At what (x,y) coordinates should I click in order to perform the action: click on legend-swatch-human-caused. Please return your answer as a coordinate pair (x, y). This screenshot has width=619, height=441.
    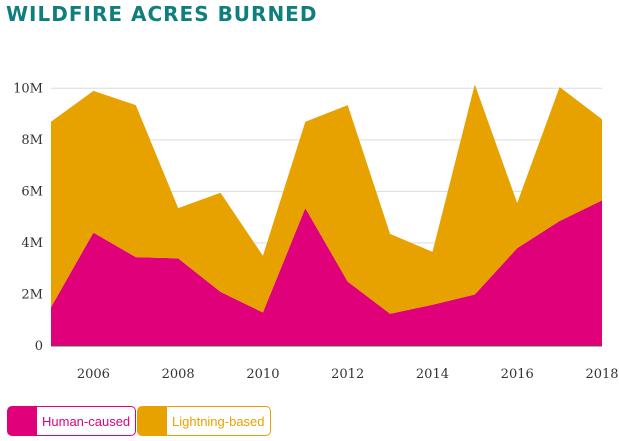
    Looking at the image, I should click on (22, 421).